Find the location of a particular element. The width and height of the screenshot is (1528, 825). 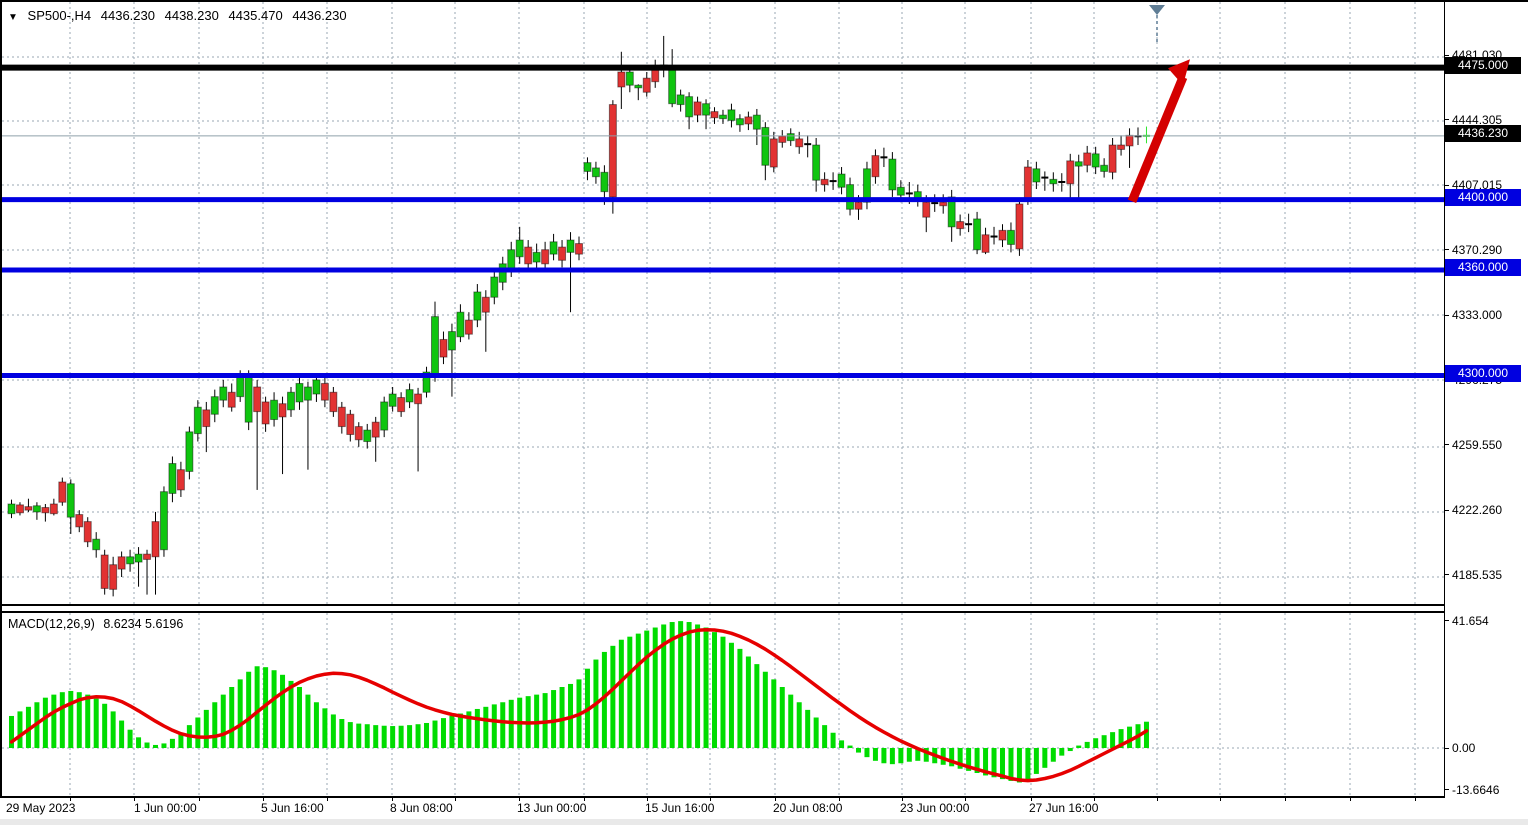

ohlc-close: 4436.230 is located at coordinates (319, 15).